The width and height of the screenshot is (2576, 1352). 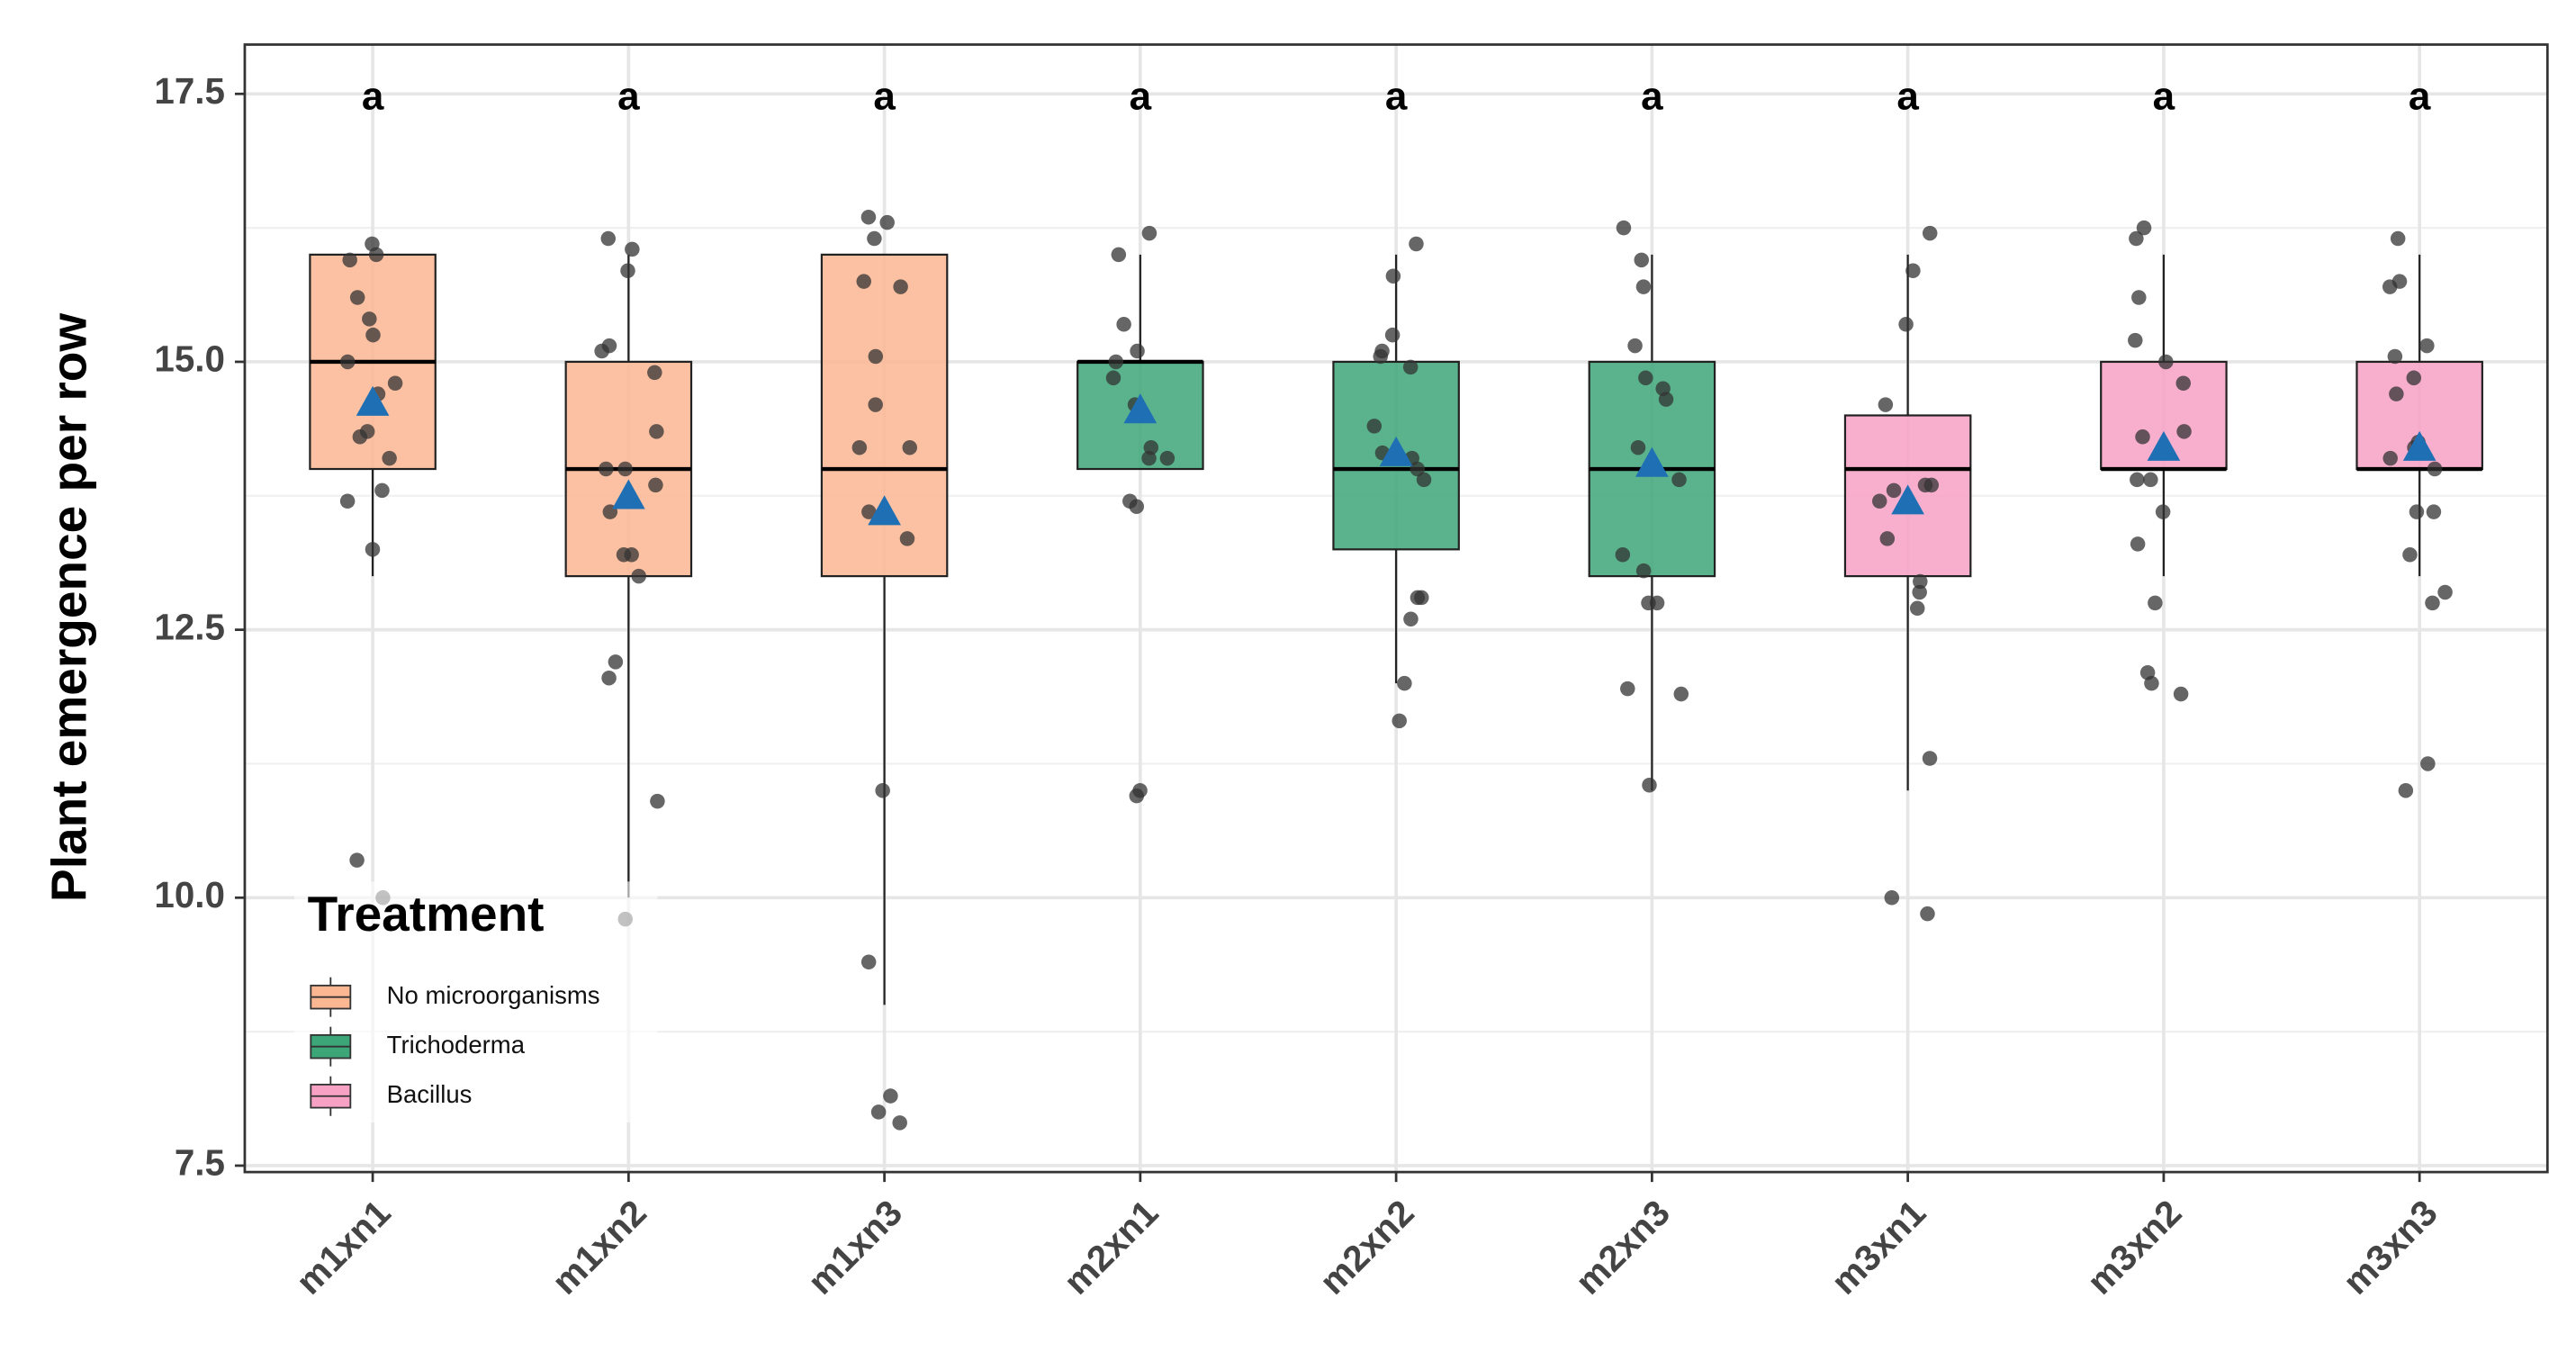 I want to click on x-tick-label: m2xn1, so click(x=1111, y=1247).